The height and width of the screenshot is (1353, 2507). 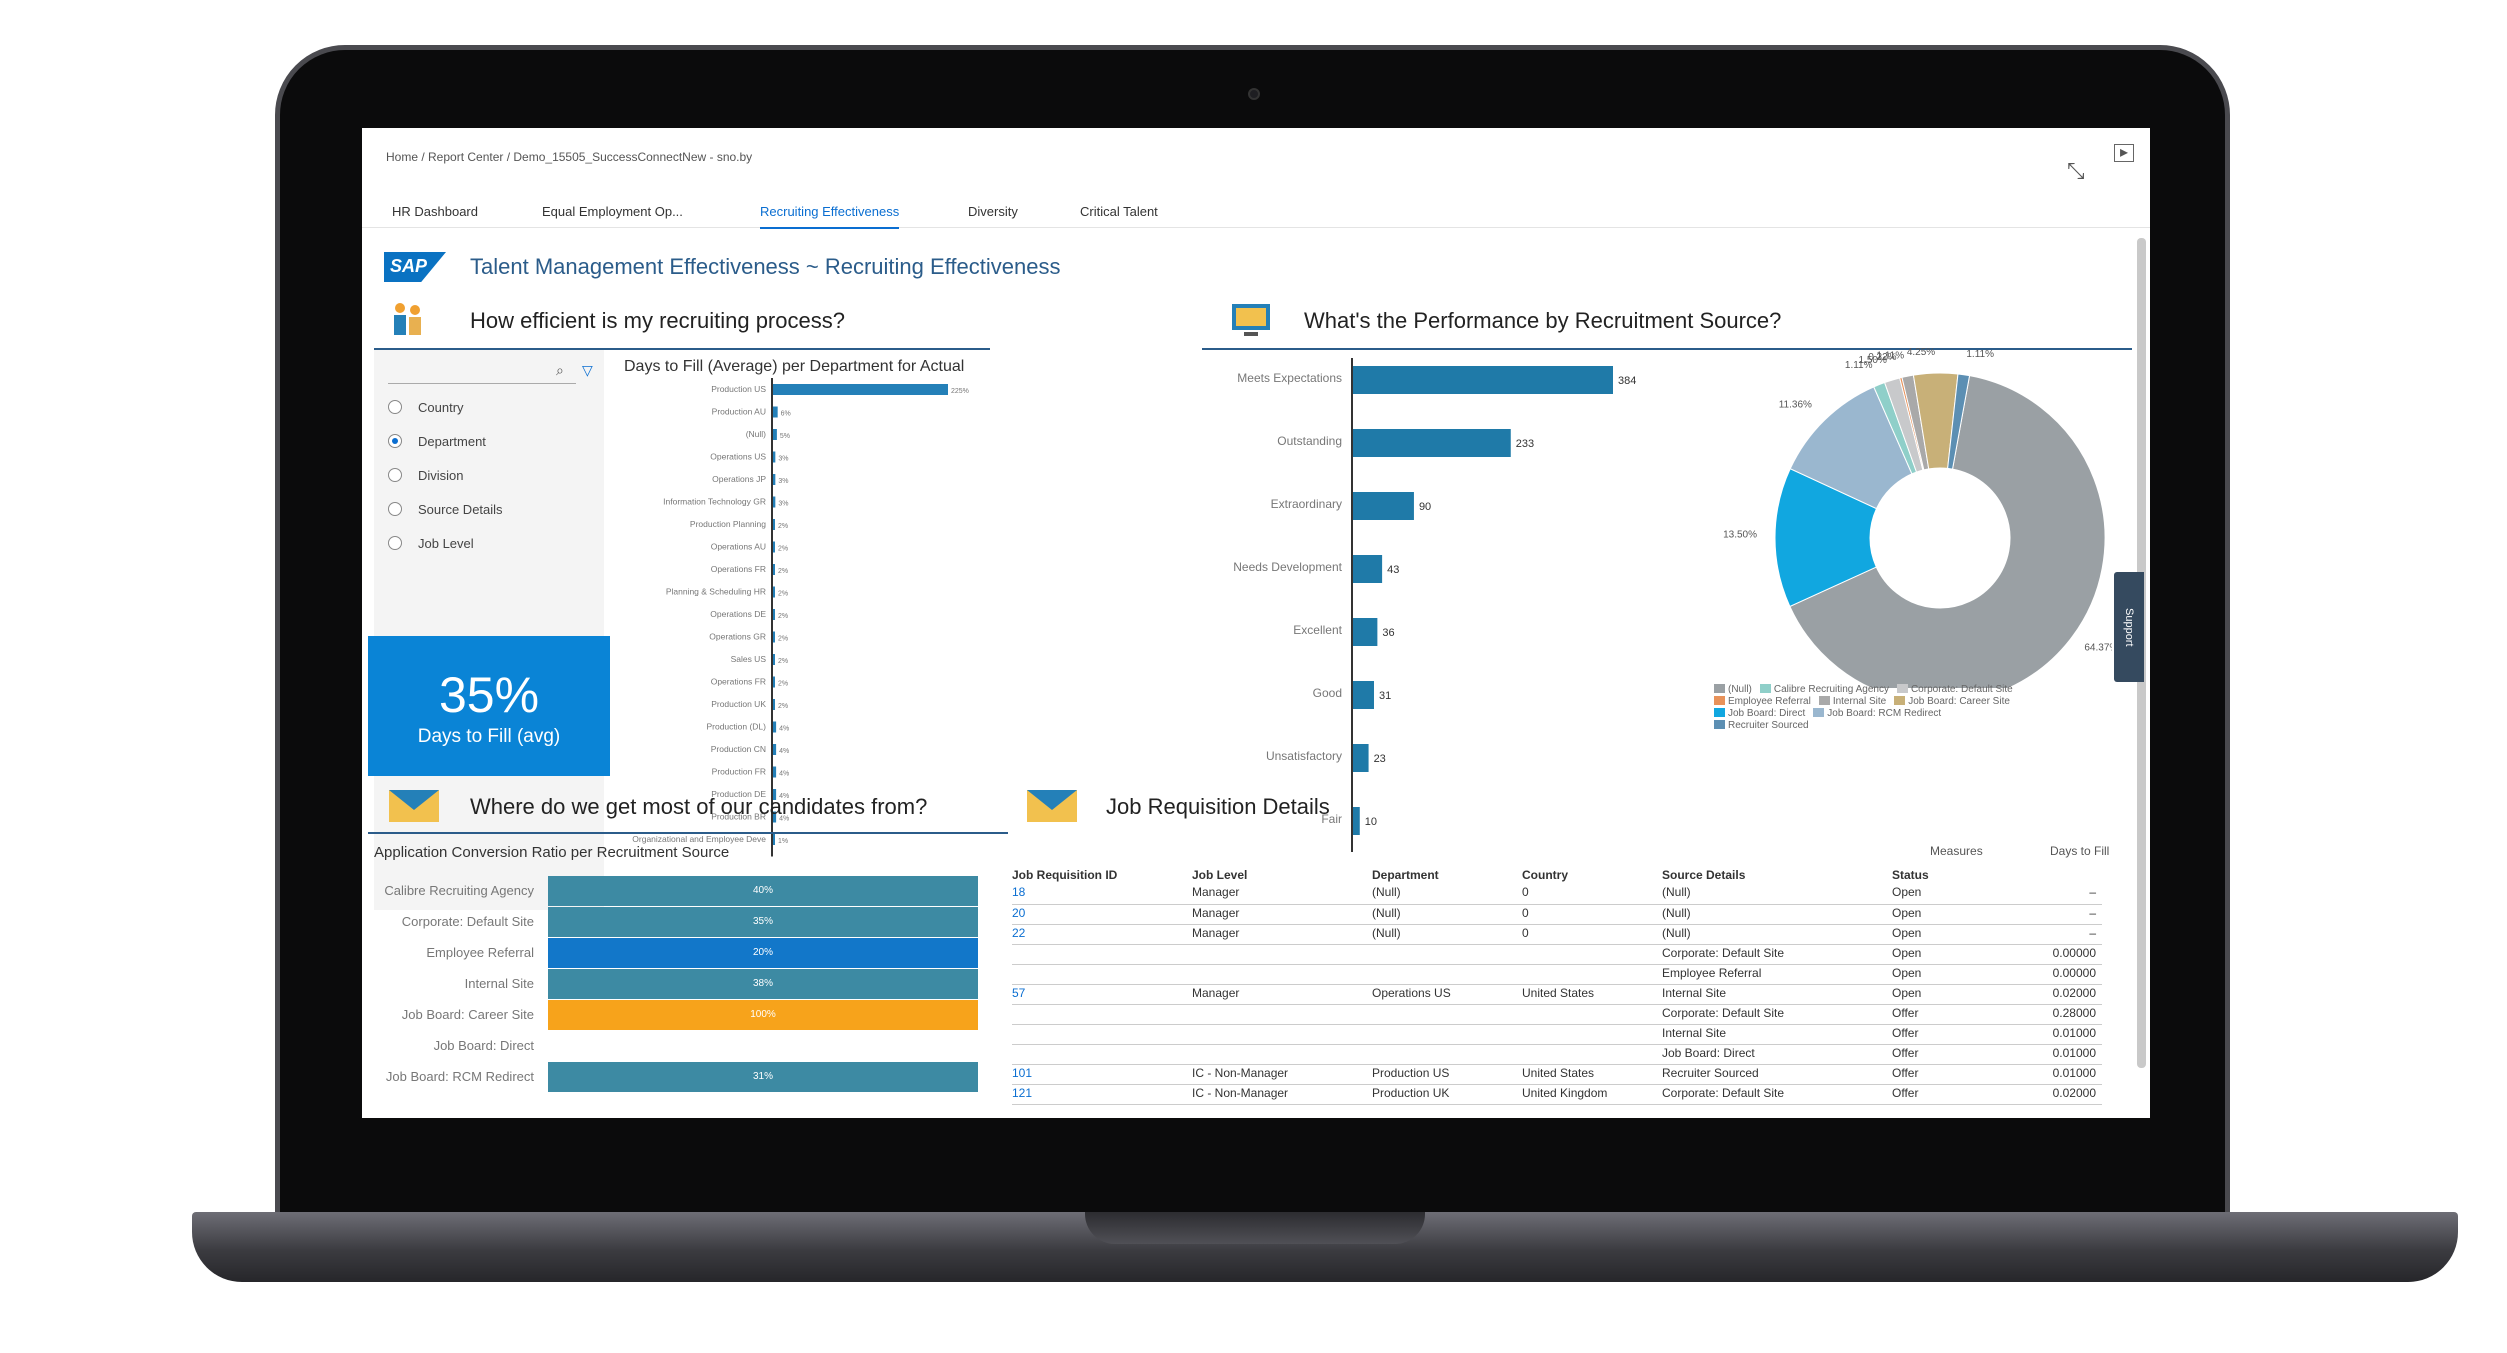 What do you see at coordinates (763, 922) in the screenshot?
I see `bar: 35%` at bounding box center [763, 922].